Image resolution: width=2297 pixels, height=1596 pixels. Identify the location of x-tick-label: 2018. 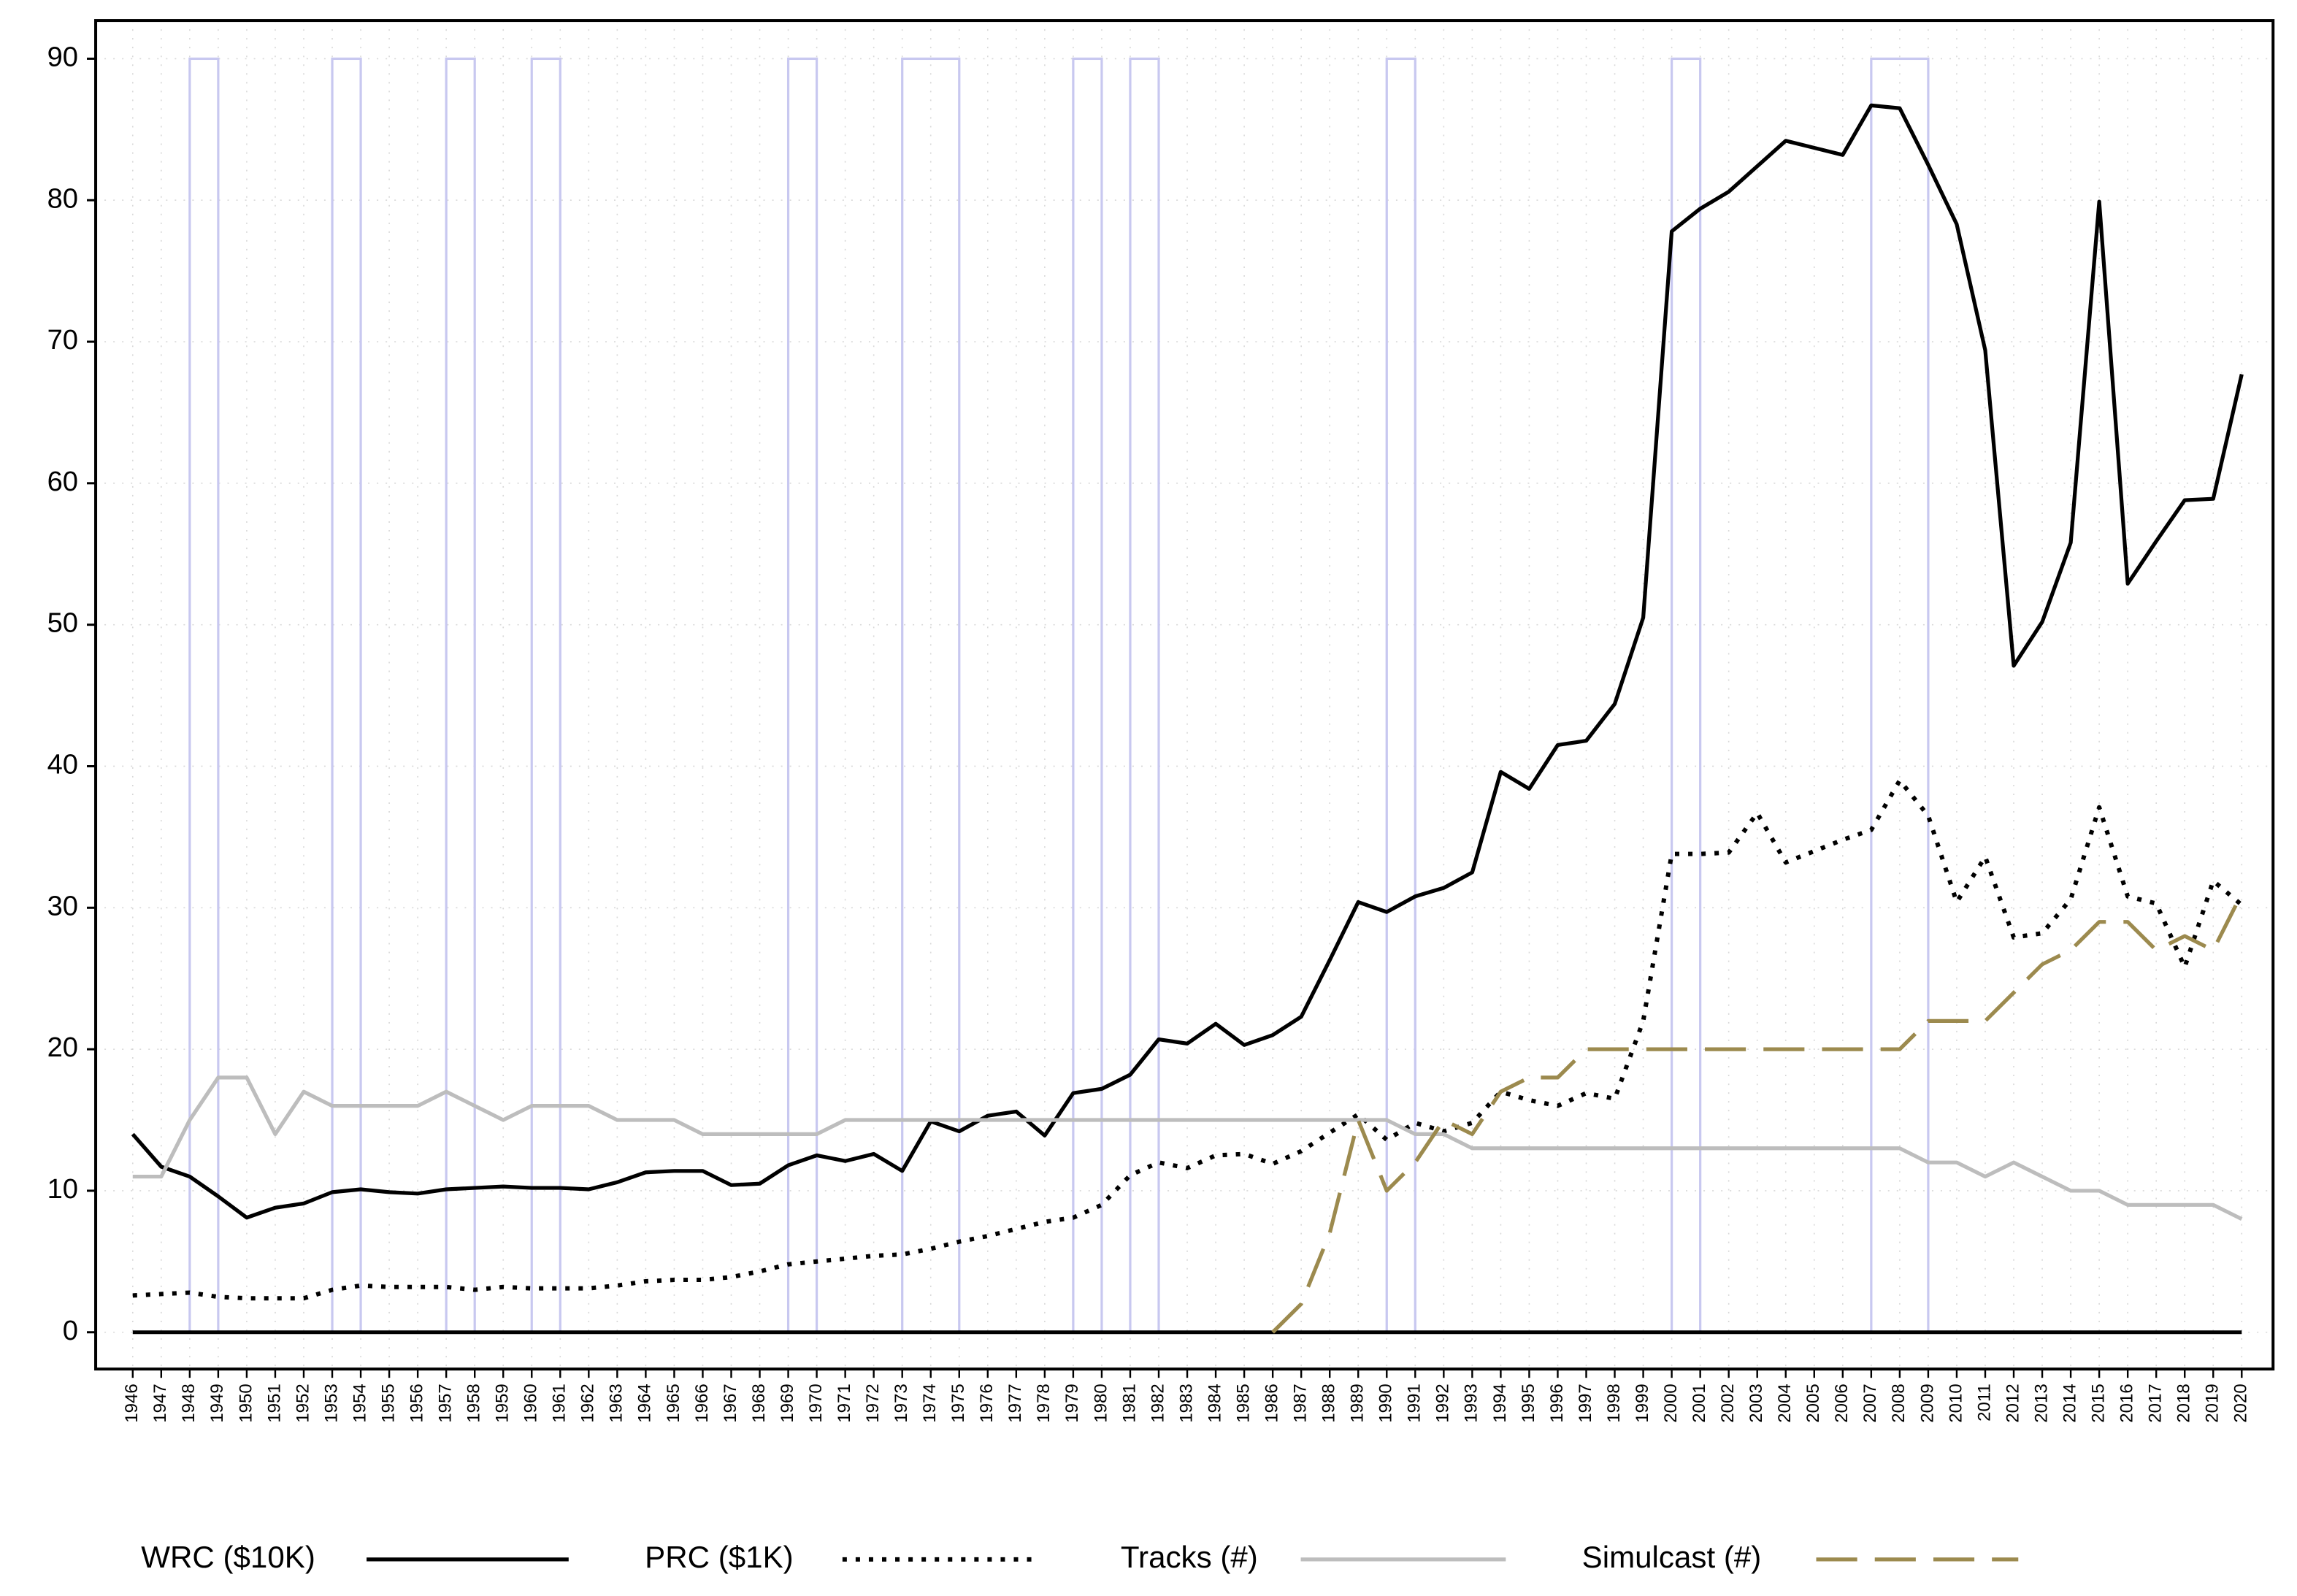
(2184, 1403).